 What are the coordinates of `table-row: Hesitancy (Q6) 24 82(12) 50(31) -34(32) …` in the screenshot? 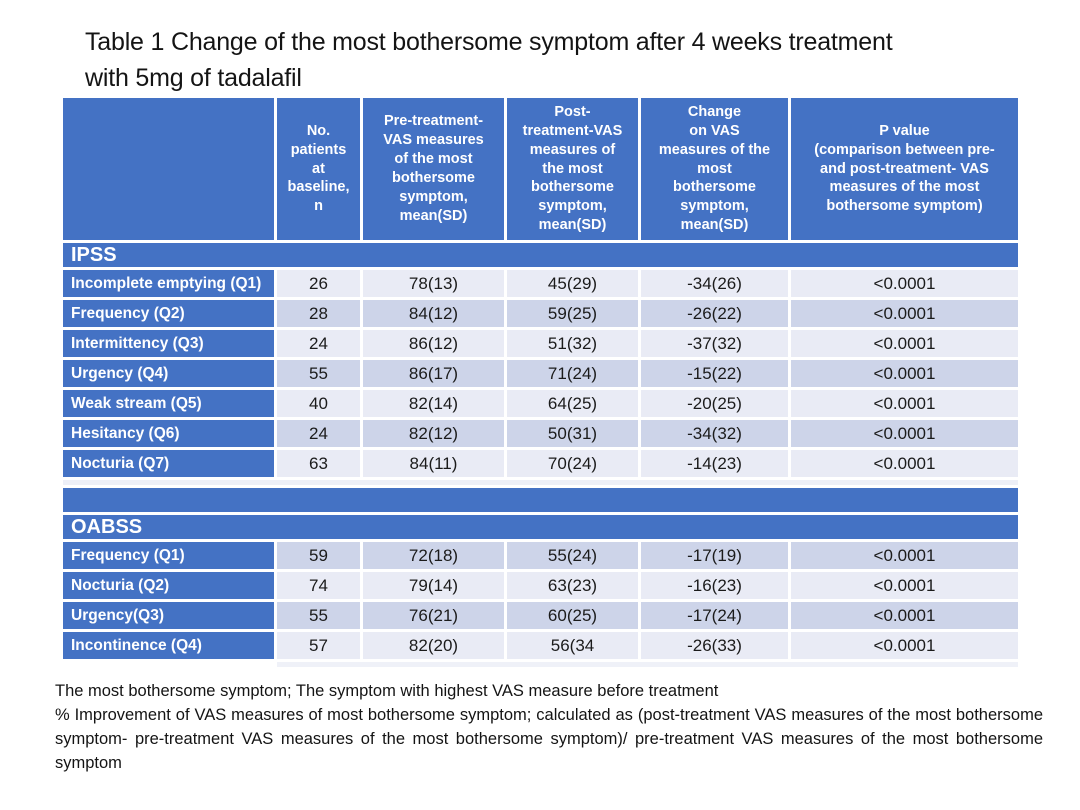 It's located at (542, 435).